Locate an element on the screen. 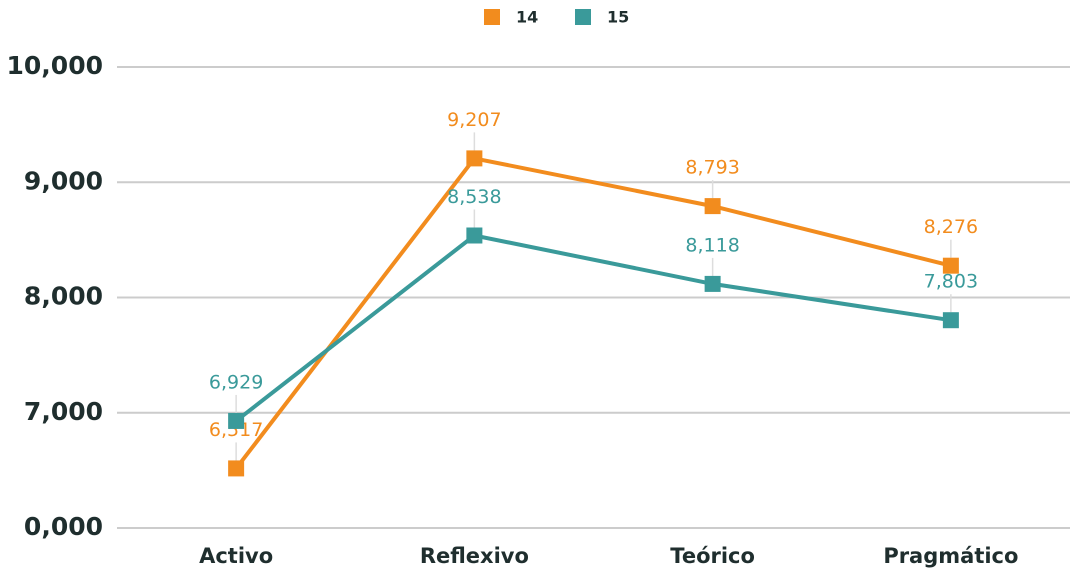  y-tick-label: 0,000 is located at coordinates (63, 526).